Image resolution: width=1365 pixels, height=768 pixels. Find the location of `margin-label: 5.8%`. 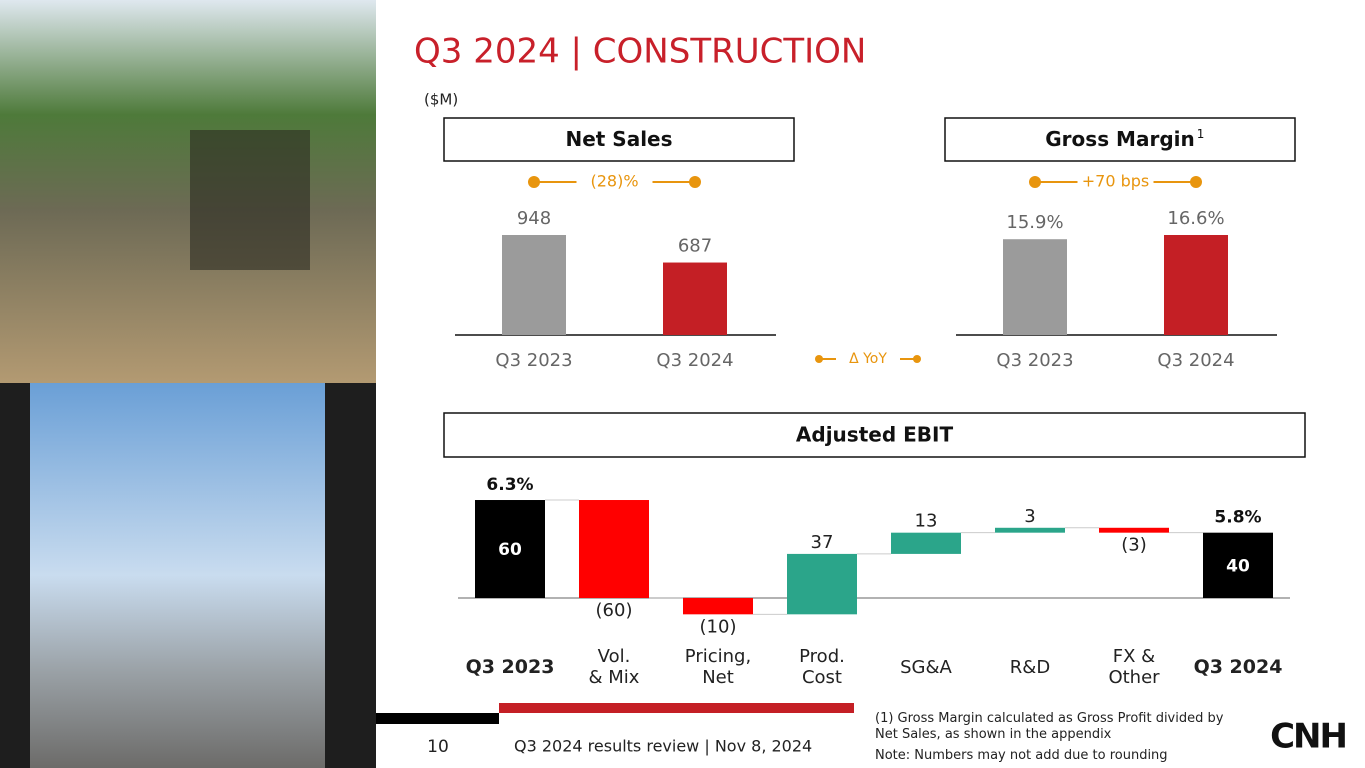

margin-label: 5.8% is located at coordinates (1237, 518).